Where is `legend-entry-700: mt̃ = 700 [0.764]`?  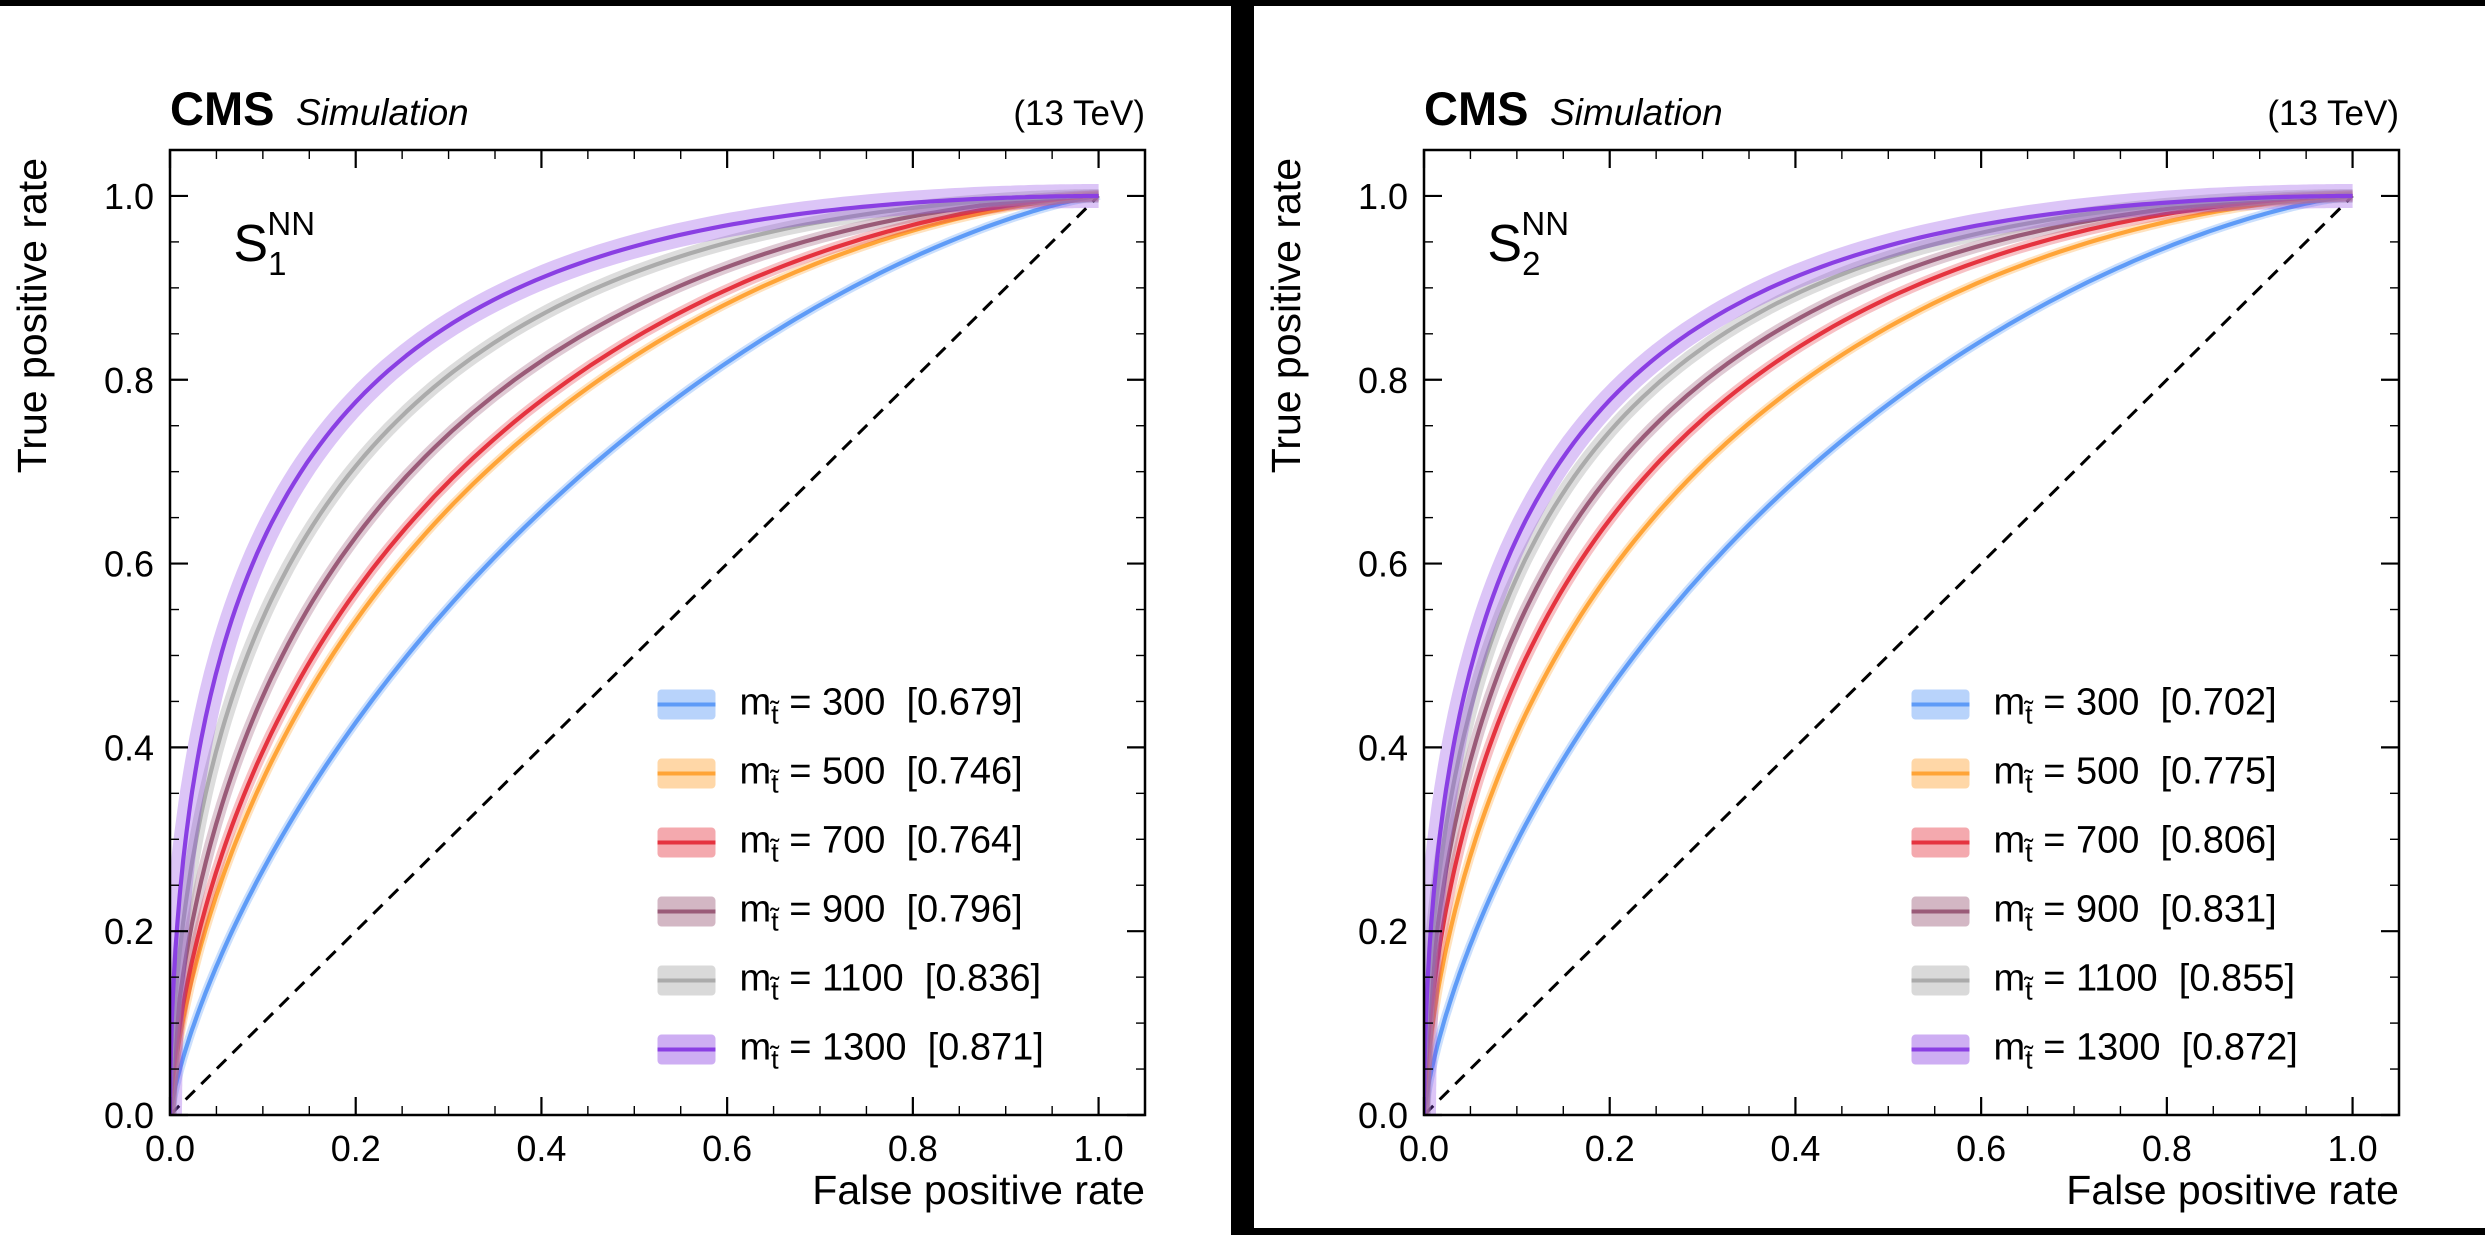 legend-entry-700: mt̃ = 700 [0.764] is located at coordinates (840, 844).